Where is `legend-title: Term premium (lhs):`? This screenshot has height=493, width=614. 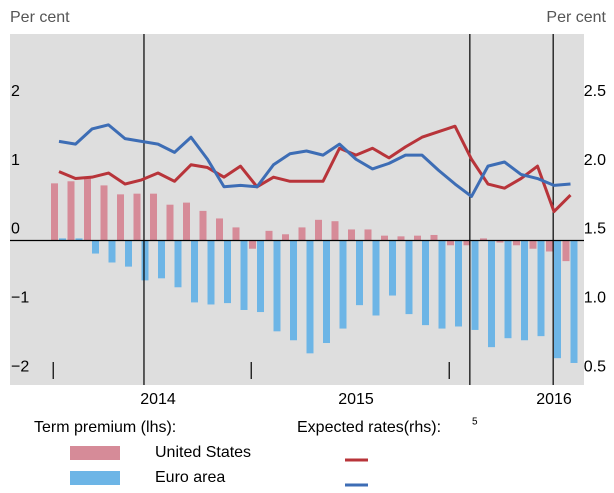
legend-title: Term premium (lhs): is located at coordinates (105, 427).